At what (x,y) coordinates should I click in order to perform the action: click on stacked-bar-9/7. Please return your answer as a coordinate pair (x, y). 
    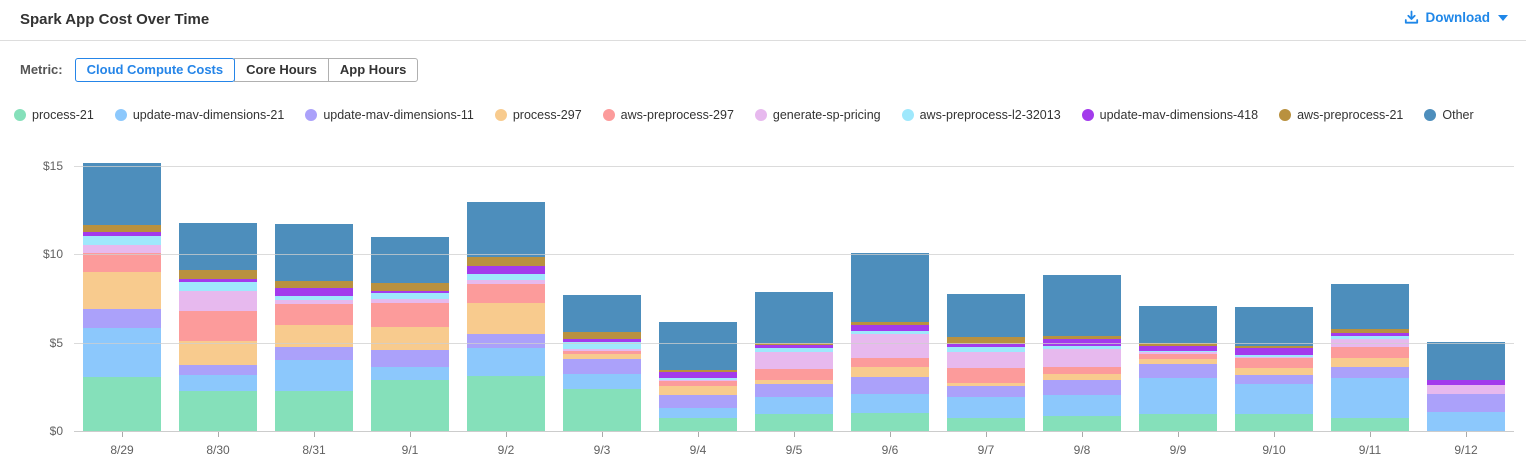
    Looking at the image, I should click on (986, 362).